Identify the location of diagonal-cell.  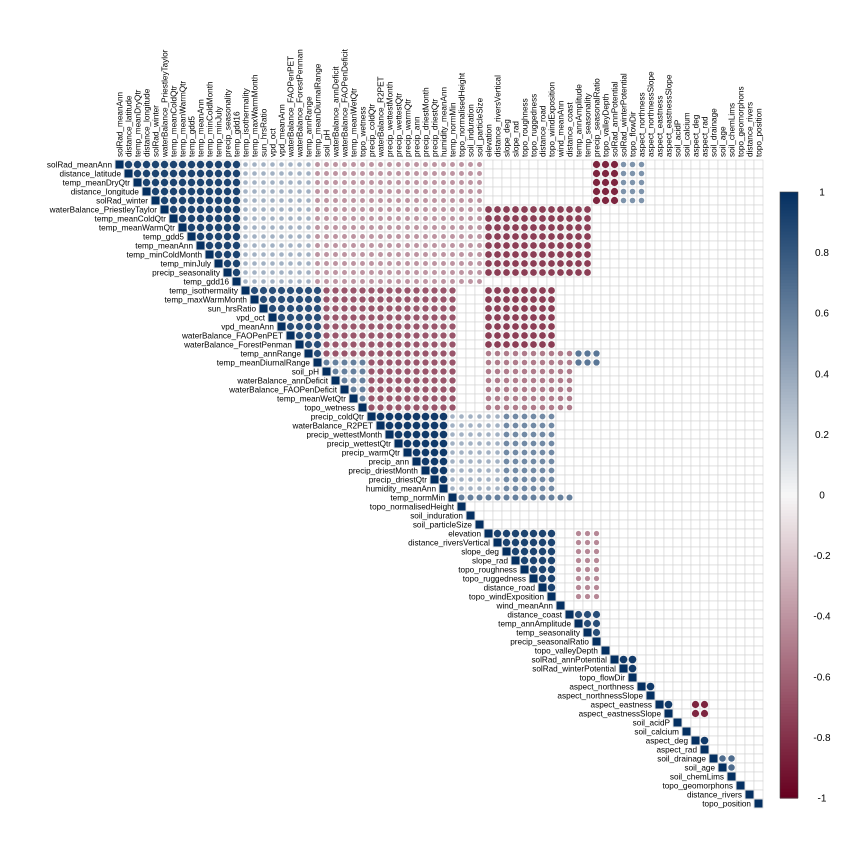
(497, 542).